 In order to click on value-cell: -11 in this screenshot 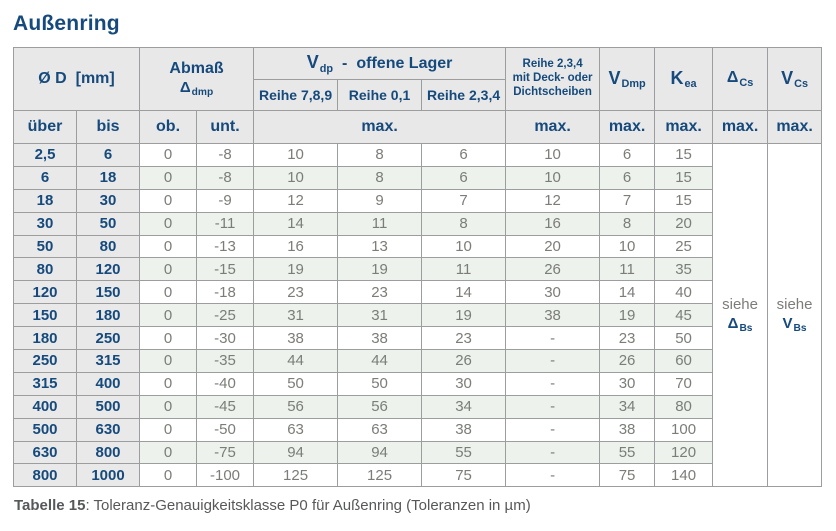, I will do `click(225, 223)`.